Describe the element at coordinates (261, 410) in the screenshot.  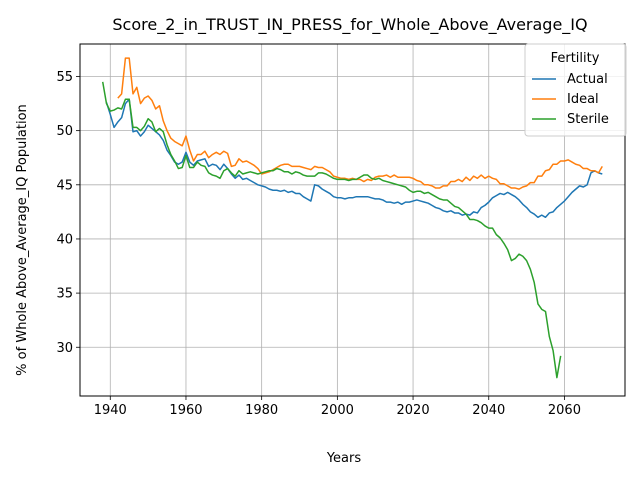
I see `x-tick-label: 1980` at that location.